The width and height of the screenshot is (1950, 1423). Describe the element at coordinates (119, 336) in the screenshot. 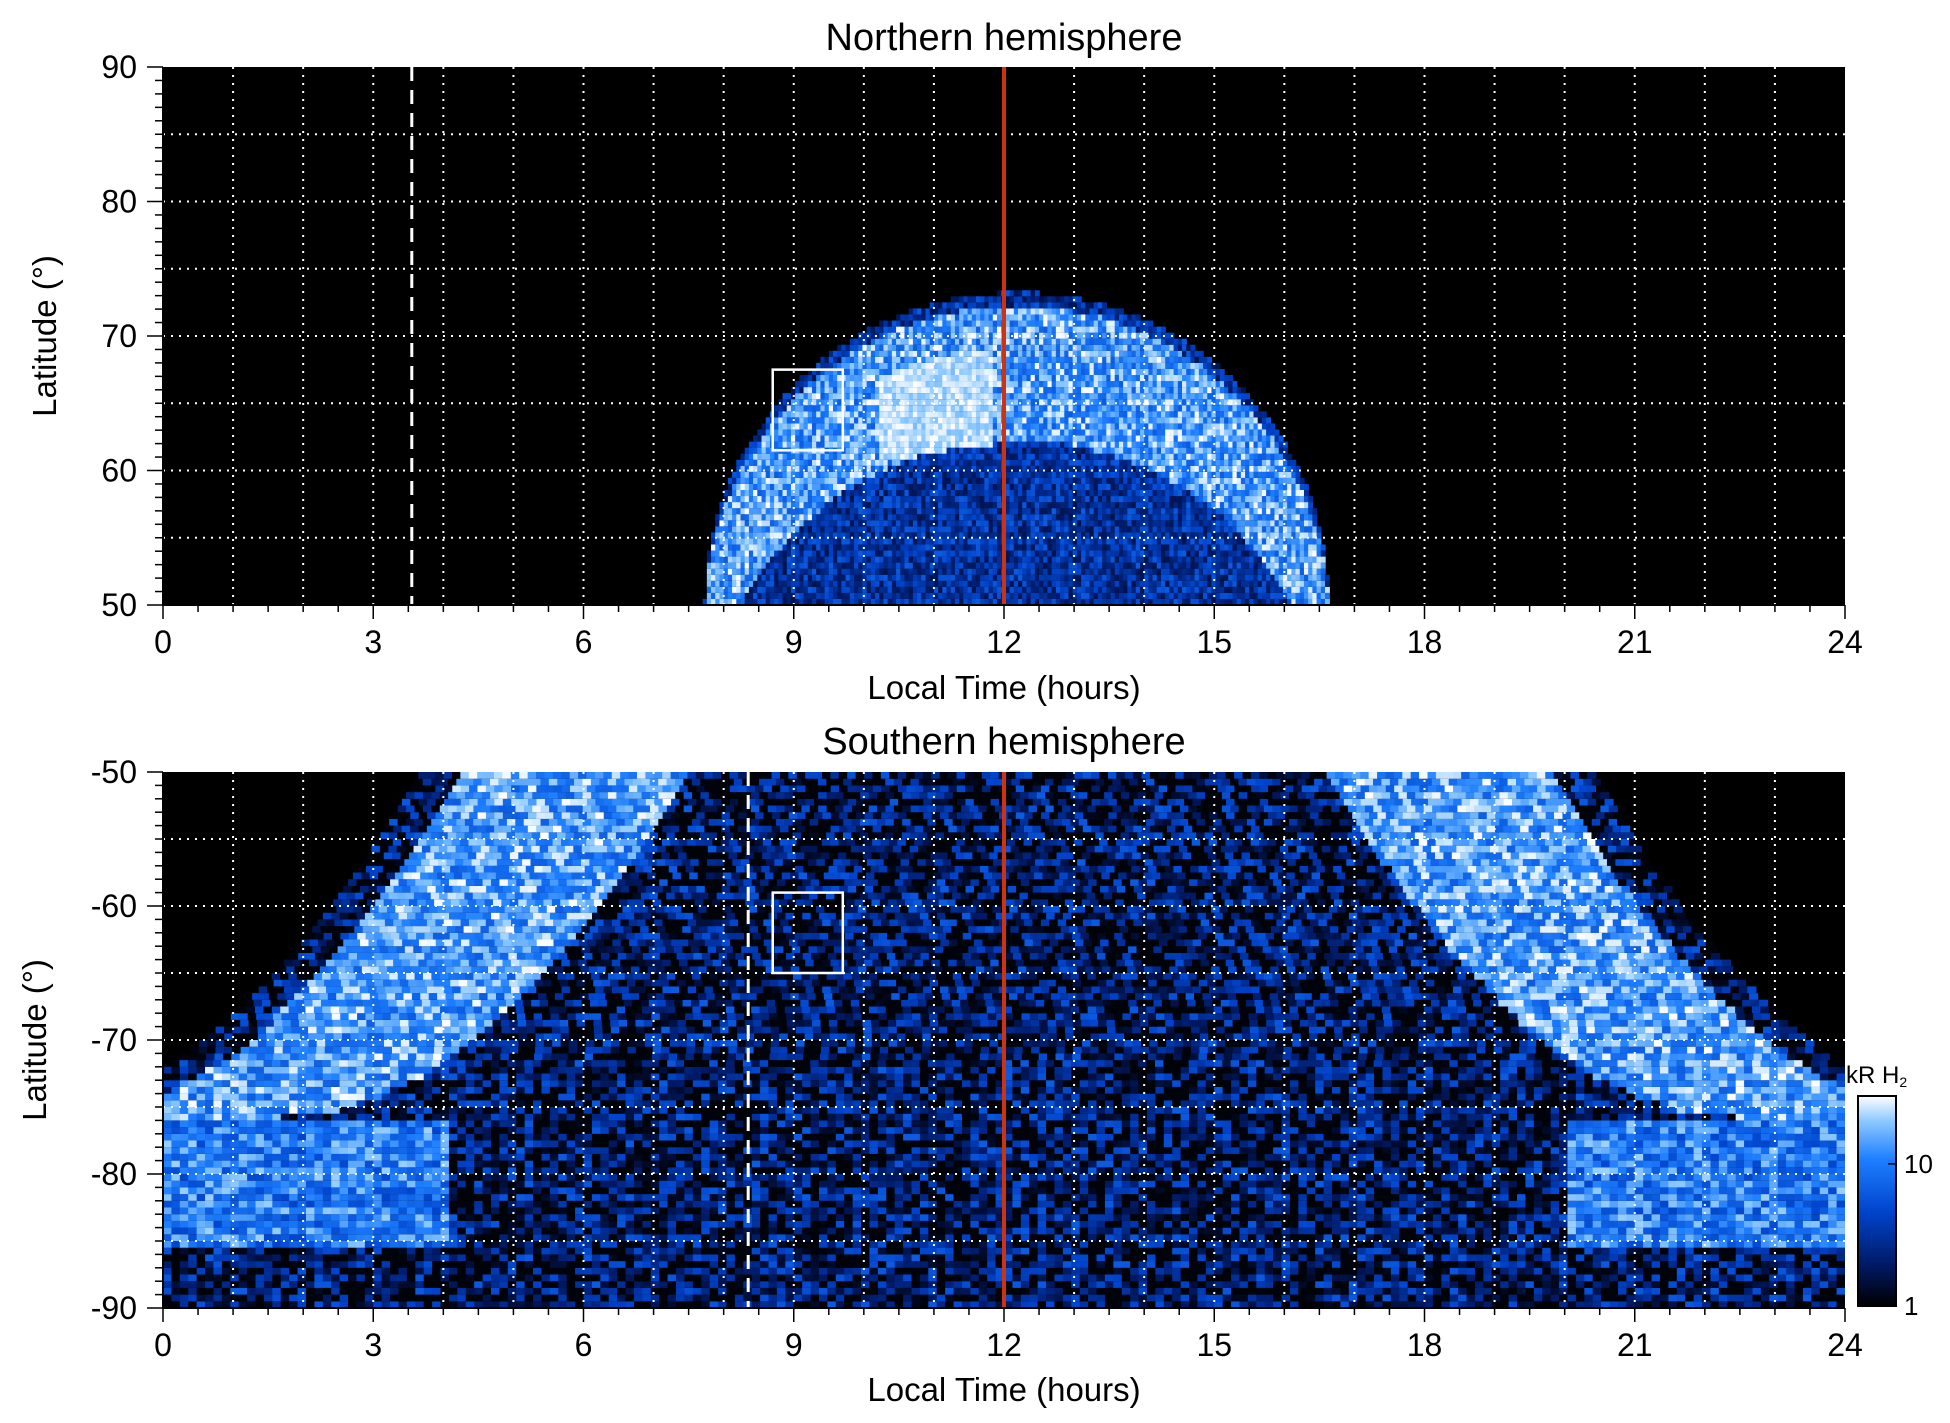

I see `y-tick-label: 70` at that location.